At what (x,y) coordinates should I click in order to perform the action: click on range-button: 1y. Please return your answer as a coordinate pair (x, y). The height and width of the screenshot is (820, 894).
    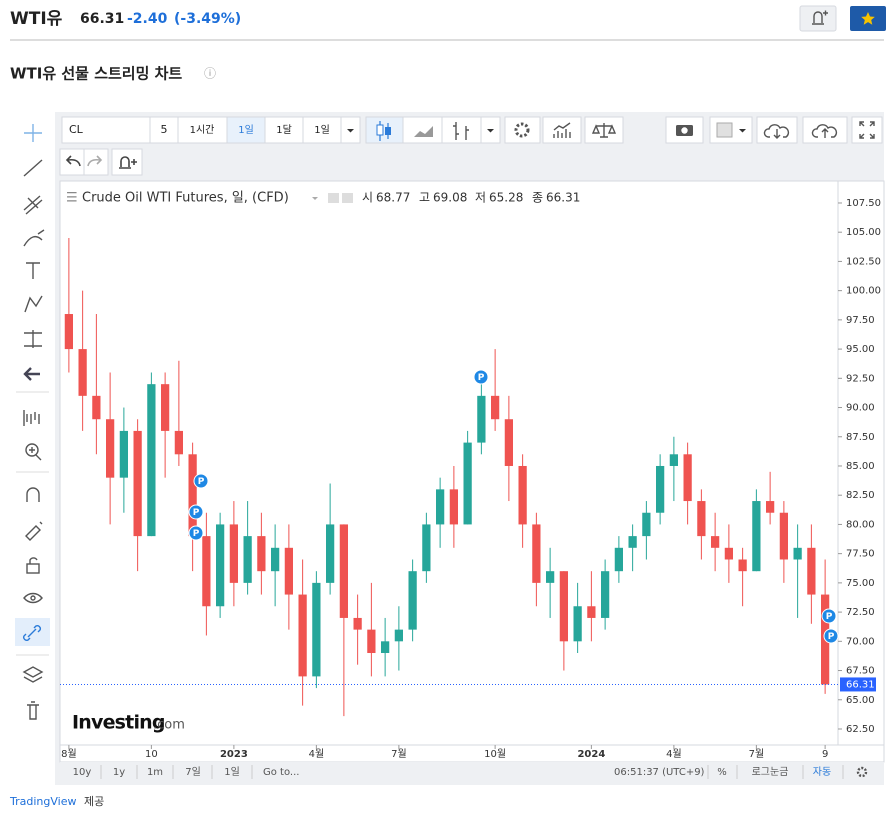
    Looking at the image, I should click on (119, 772).